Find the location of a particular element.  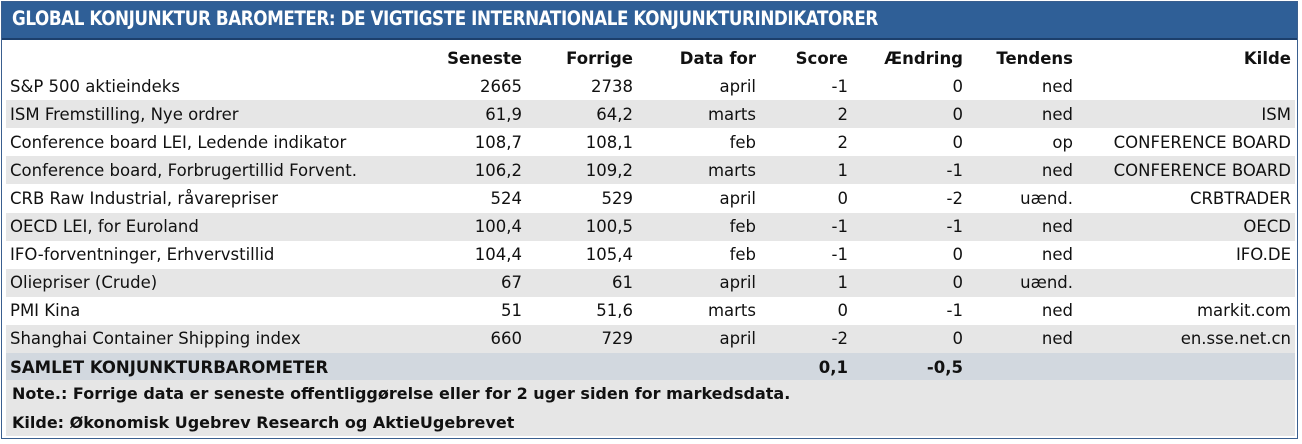

seneste-value: 51 is located at coordinates (511, 311).